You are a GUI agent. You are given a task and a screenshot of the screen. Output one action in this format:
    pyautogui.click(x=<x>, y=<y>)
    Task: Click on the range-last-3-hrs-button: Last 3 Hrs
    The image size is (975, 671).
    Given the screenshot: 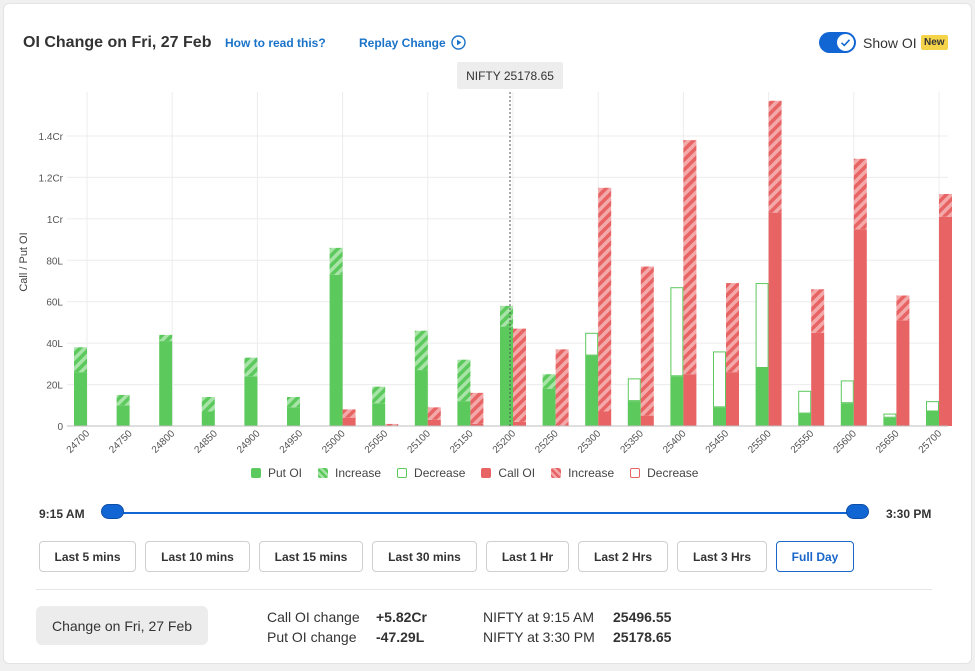 What is the action you would take?
    pyautogui.click(x=722, y=556)
    